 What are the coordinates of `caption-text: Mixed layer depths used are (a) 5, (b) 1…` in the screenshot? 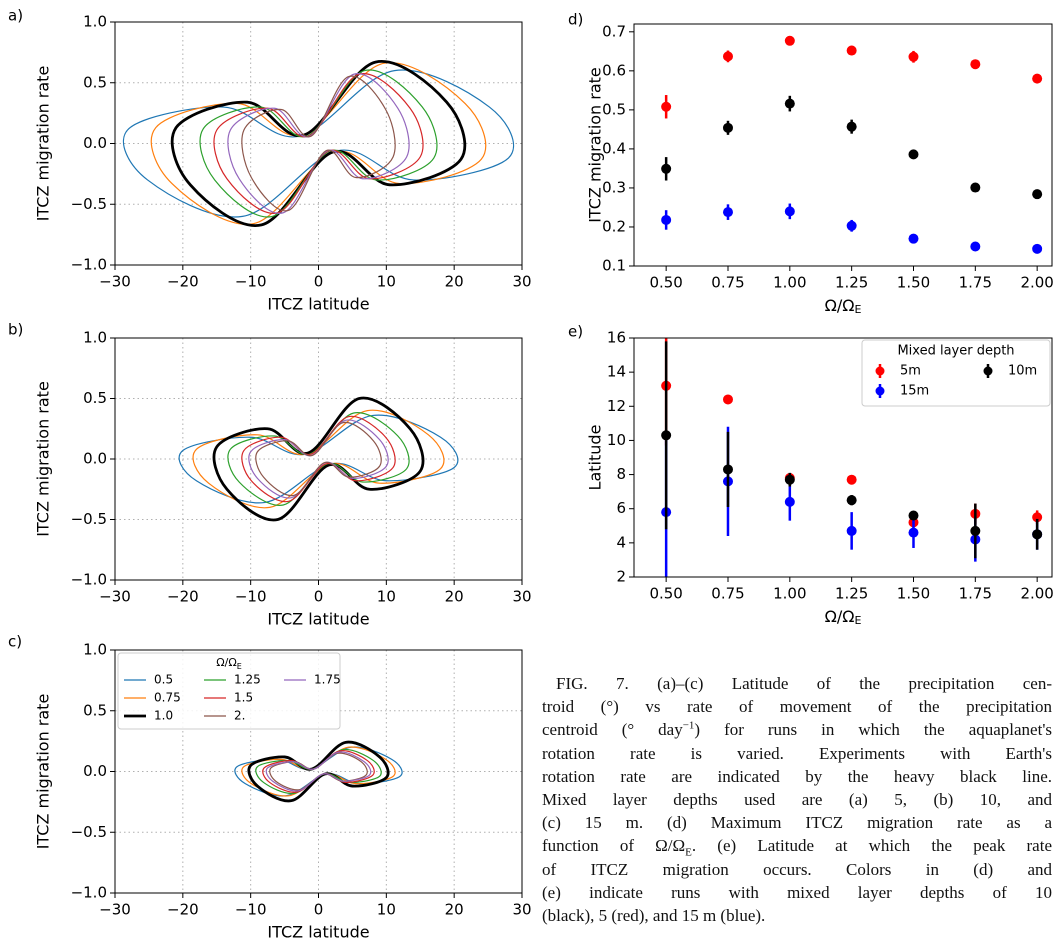 It's located at (797, 800).